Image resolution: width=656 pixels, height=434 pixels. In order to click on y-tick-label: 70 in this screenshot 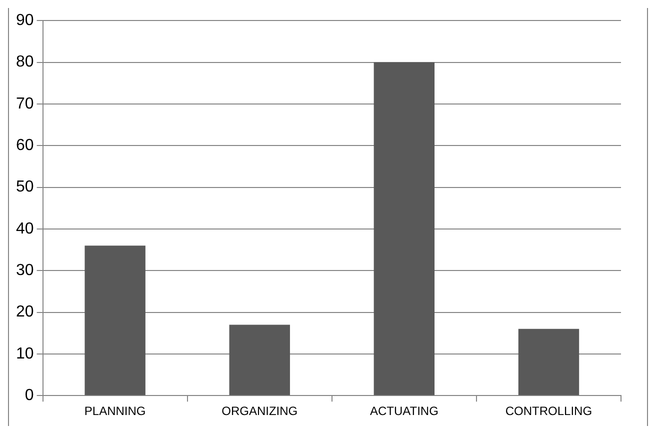, I will do `click(25, 103)`.